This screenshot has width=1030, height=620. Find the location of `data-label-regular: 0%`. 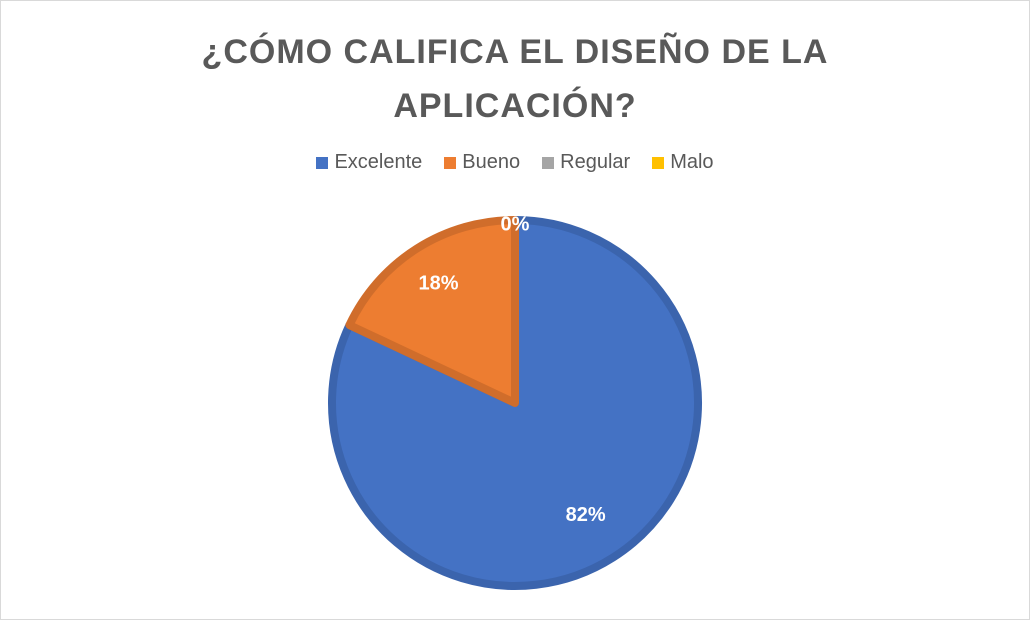

data-label-regular: 0% is located at coordinates (515, 225).